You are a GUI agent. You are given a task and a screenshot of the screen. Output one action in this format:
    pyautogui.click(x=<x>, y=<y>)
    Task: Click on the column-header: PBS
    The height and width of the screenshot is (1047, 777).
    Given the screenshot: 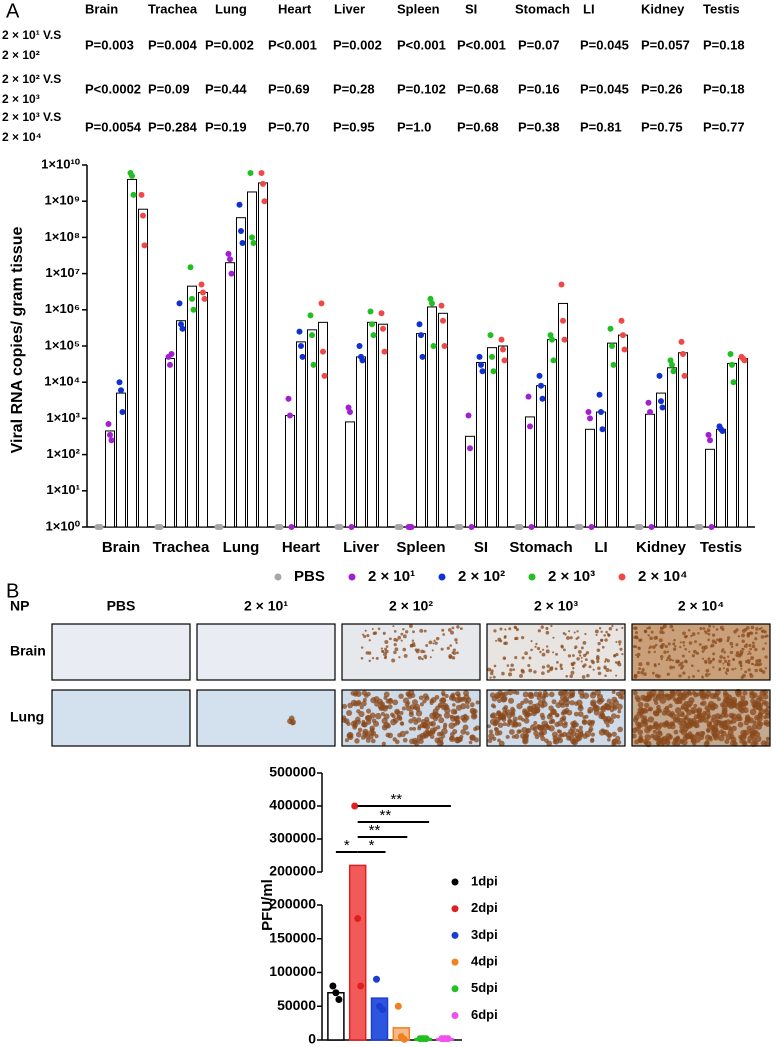 What is the action you would take?
    pyautogui.click(x=121, y=606)
    